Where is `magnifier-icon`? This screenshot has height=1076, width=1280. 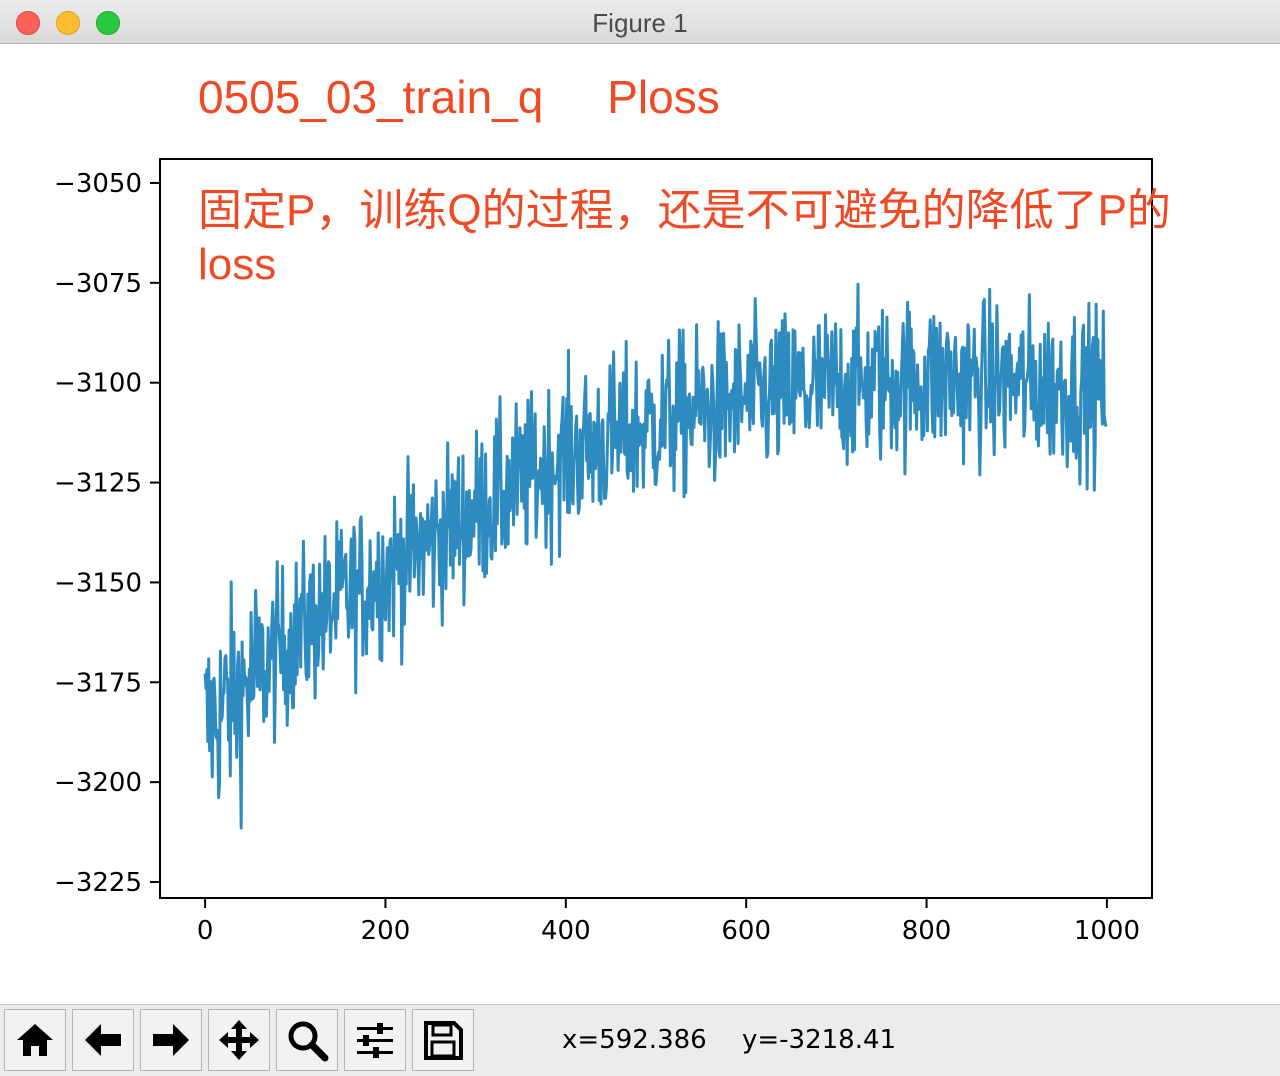 magnifier-icon is located at coordinates (308, 1041).